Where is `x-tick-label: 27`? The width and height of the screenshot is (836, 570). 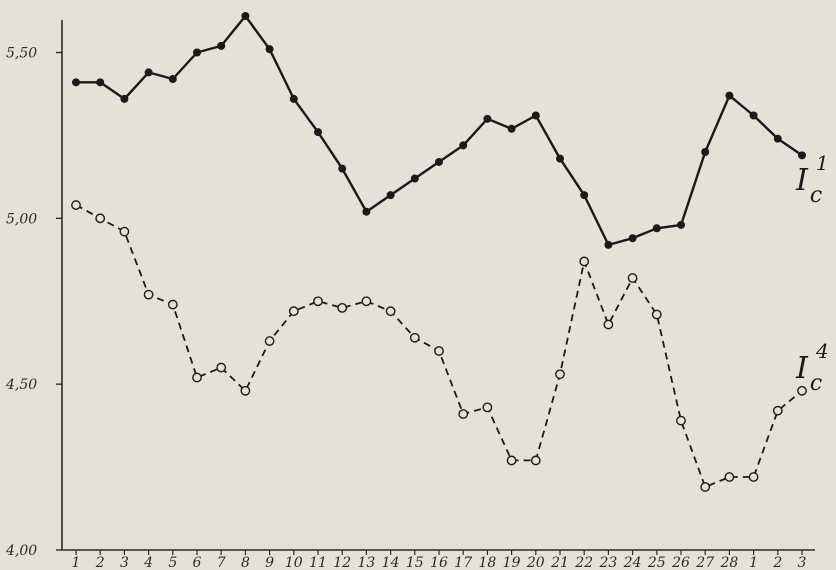
x-tick-label: 27 is located at coordinates (704, 562).